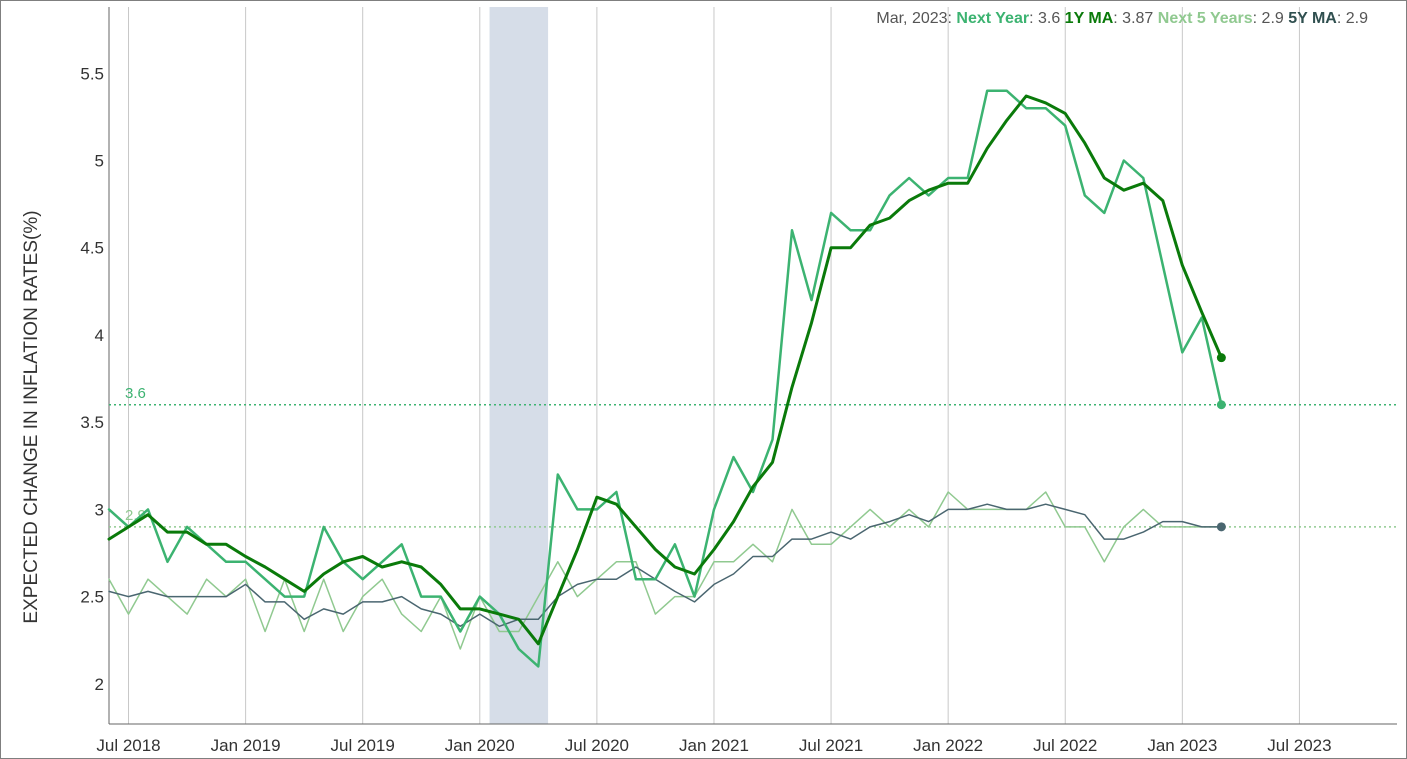  Describe the element at coordinates (714, 745) in the screenshot. I see `x-tick-label: Jan 2021` at that location.